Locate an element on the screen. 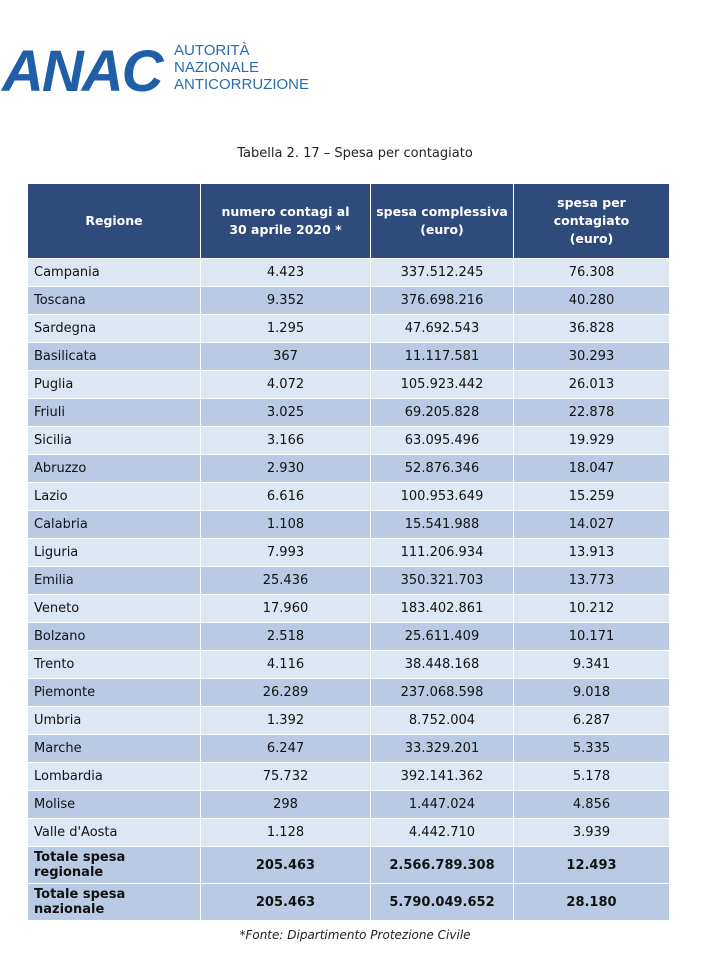  cell: 5.335 is located at coordinates (591, 748).